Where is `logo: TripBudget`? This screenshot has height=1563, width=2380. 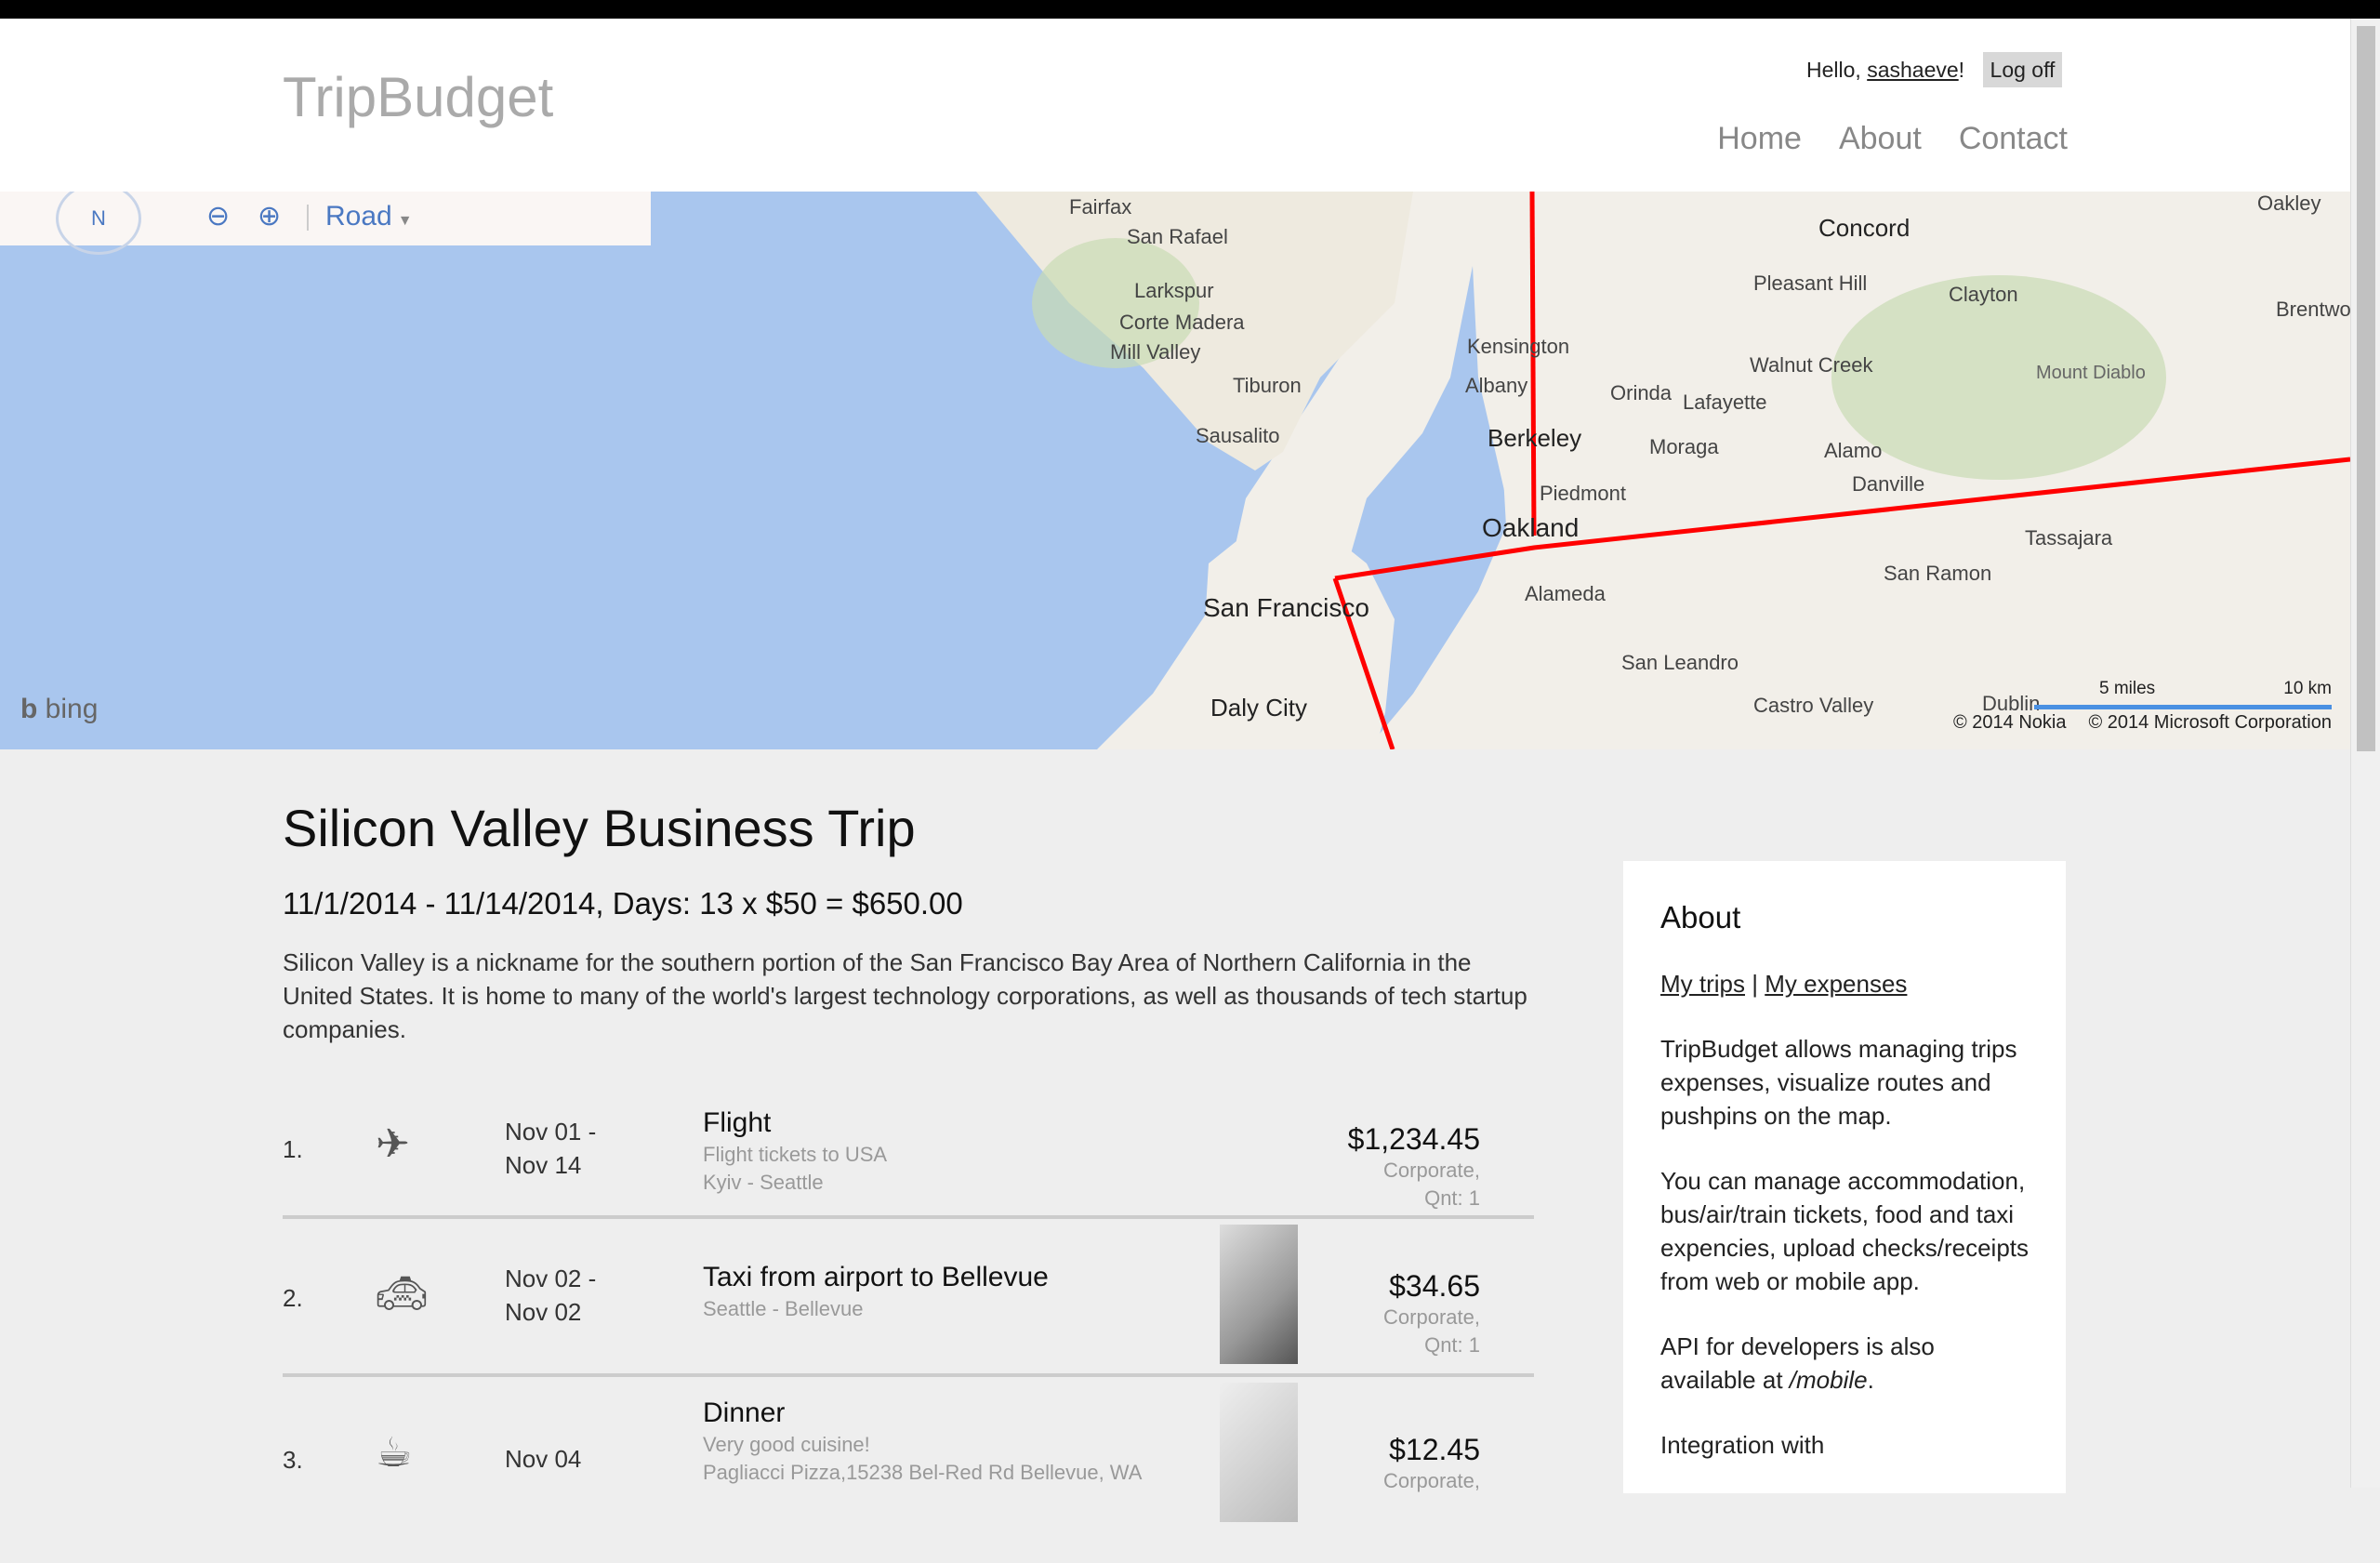
logo: TripBudget is located at coordinates (418, 97).